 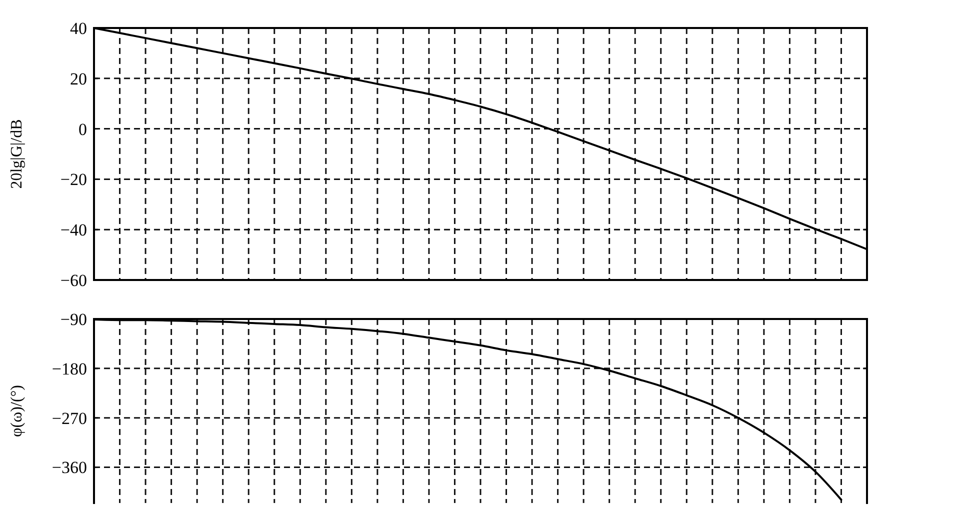 I want to click on y-tick-label: −360, so click(x=69, y=468).